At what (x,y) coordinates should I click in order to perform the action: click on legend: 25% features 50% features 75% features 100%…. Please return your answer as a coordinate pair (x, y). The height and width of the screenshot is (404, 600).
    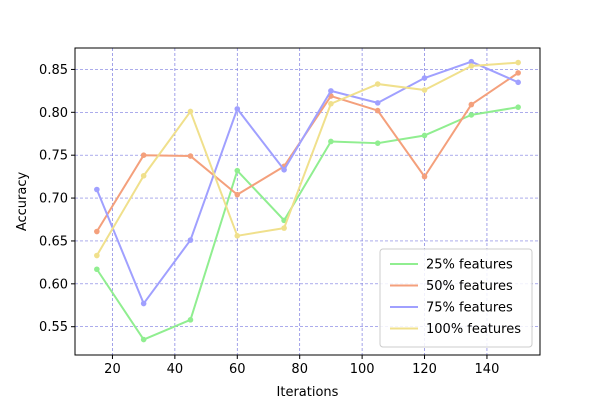
    Looking at the image, I should click on (456, 298).